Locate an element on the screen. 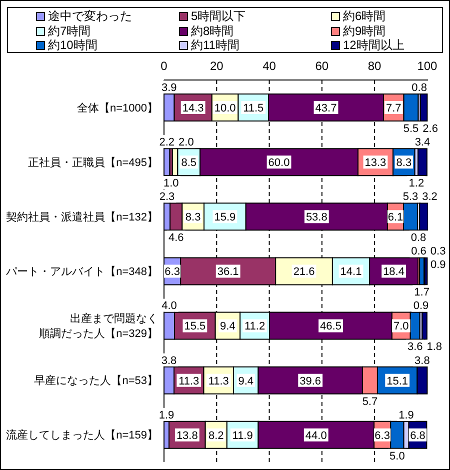 The height and width of the screenshot is (470, 450). legend-label: 約6時間 is located at coordinates (364, 16).